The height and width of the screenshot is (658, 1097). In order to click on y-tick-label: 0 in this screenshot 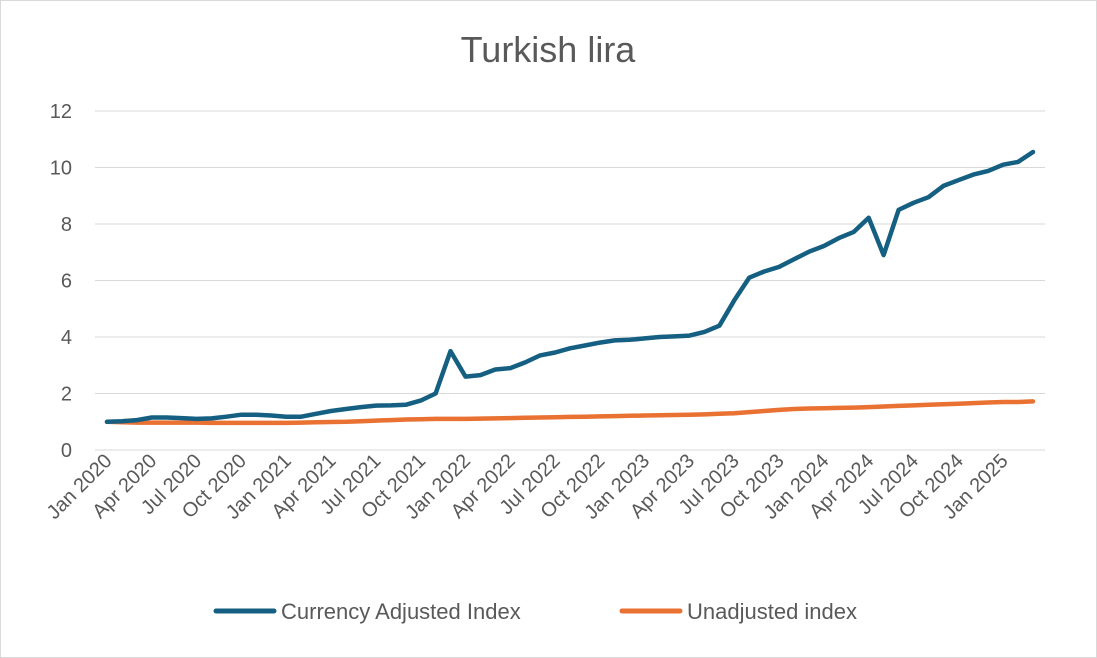, I will do `click(66, 451)`.